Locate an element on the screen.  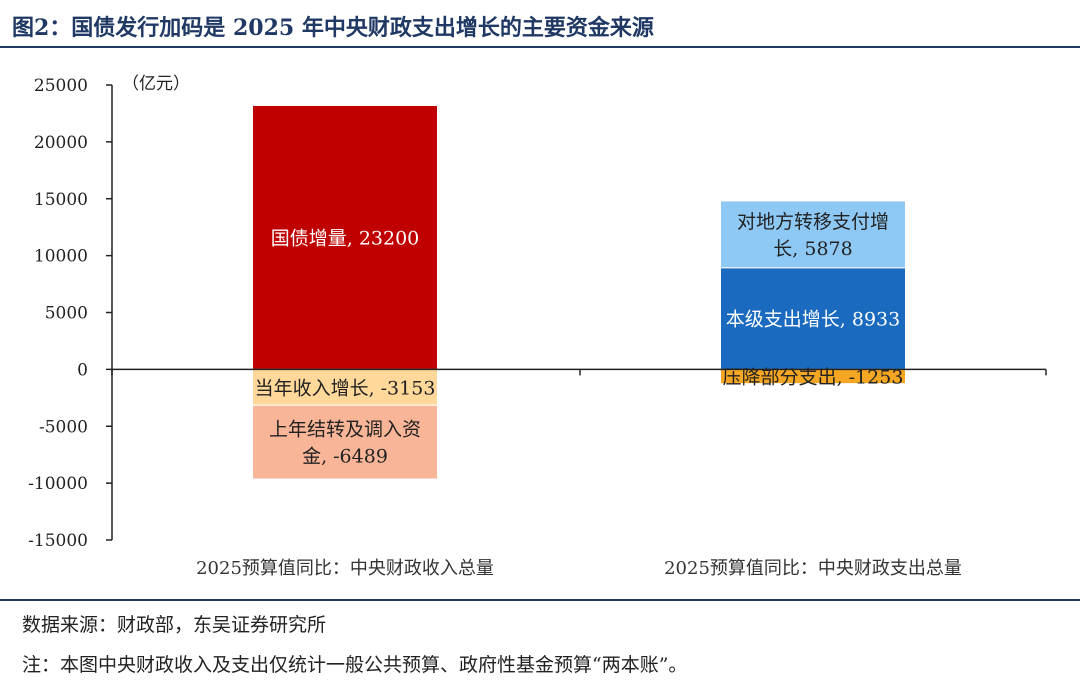
title-rule is located at coordinates (540, 47).